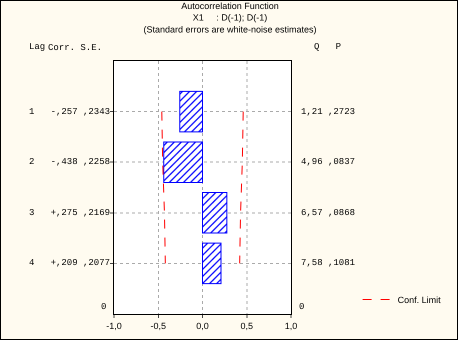 This screenshot has width=458, height=340. I want to click on chart-subtitle: X1 : D(-1); D(-1) (Standard errors are white-noise estimates), so click(230, 23).